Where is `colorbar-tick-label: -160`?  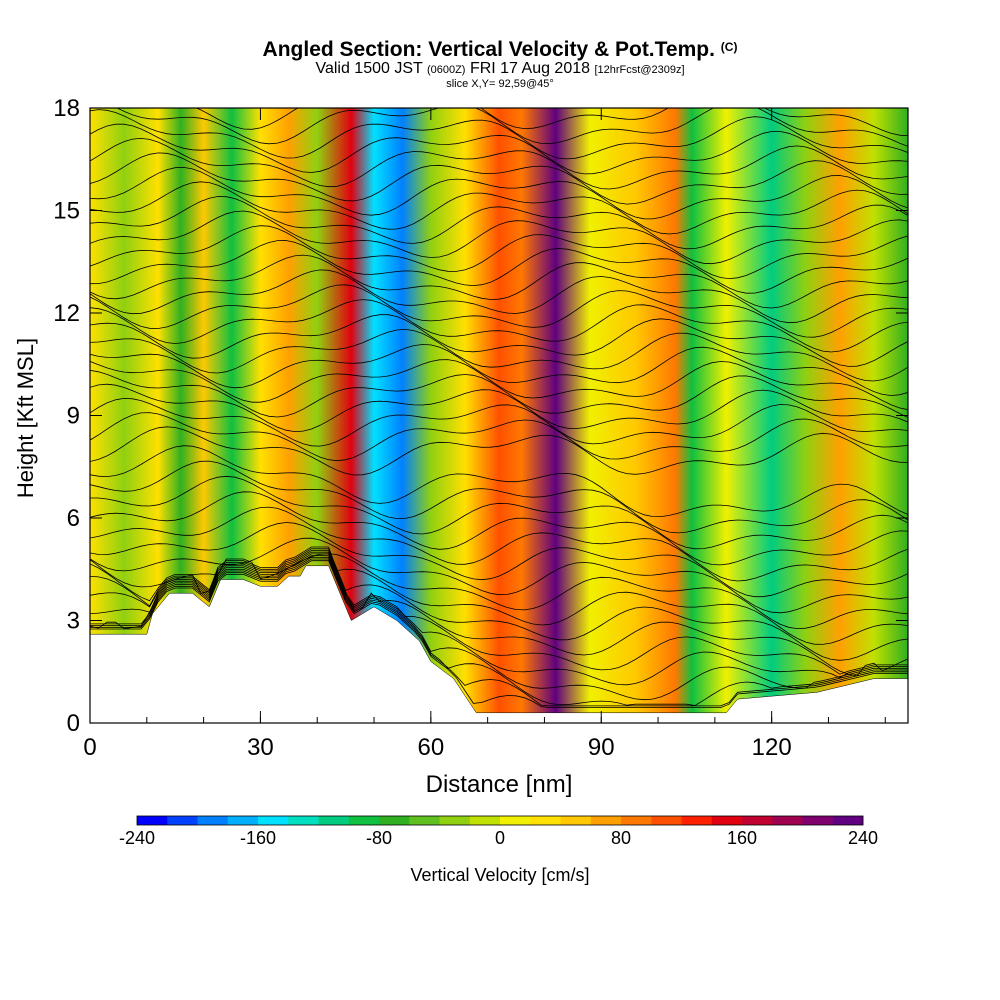
colorbar-tick-label: -160 is located at coordinates (258, 838).